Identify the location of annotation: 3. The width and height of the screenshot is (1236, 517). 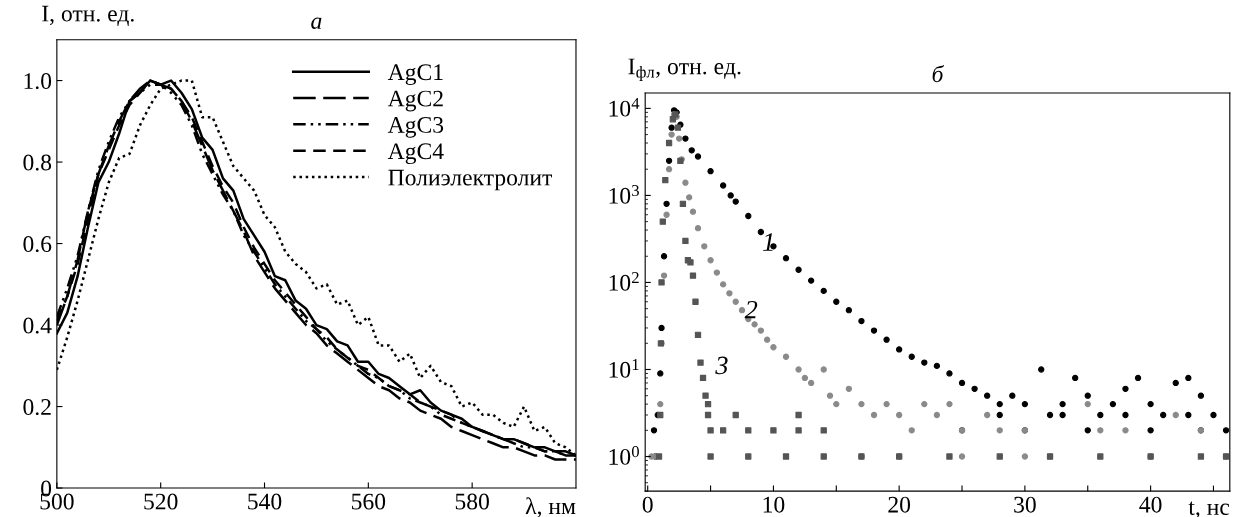
(721, 365).